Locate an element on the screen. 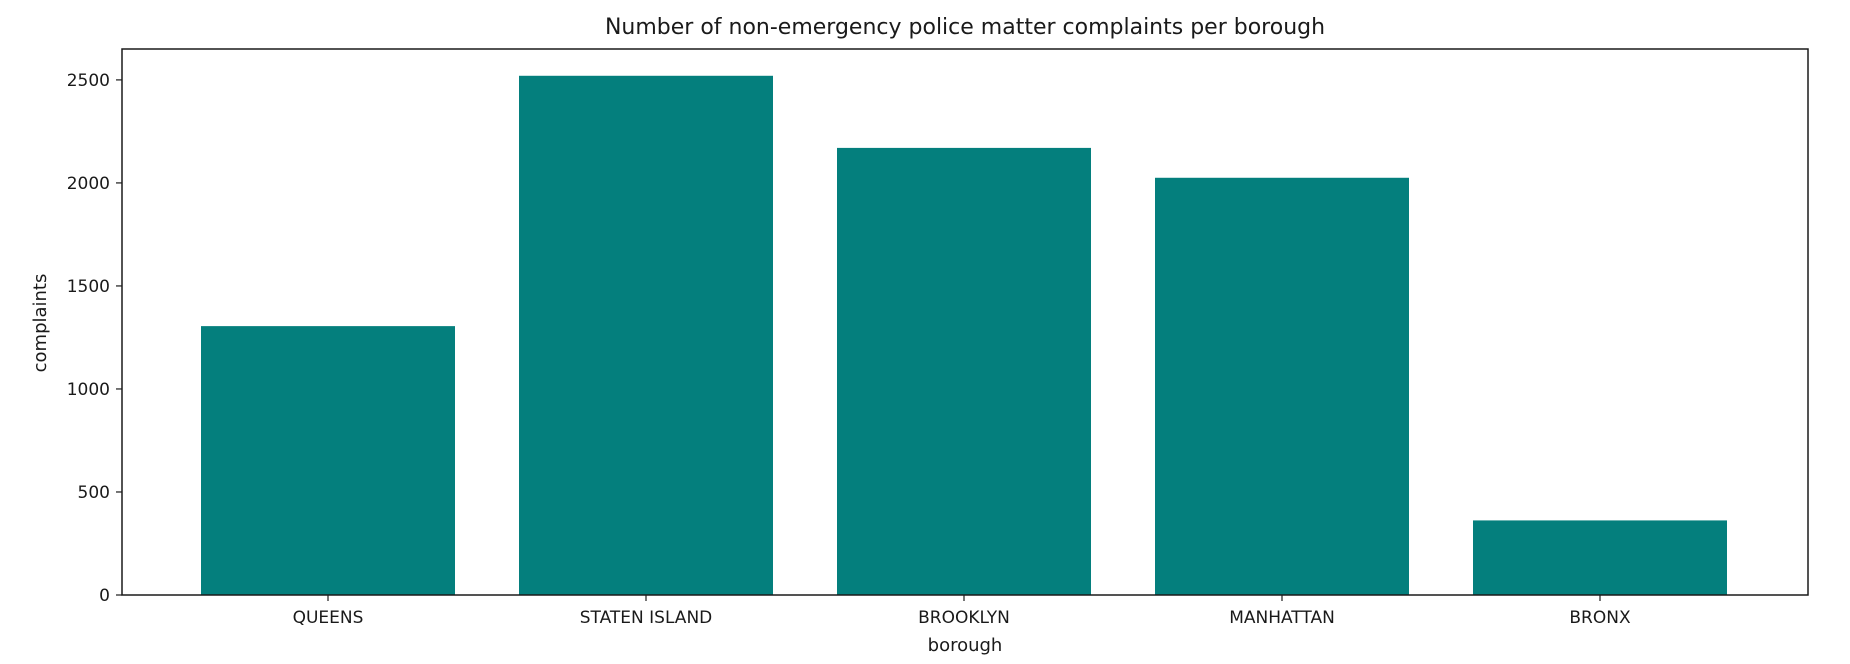 The image size is (1850, 664). bar-bronx is located at coordinates (1600, 557).